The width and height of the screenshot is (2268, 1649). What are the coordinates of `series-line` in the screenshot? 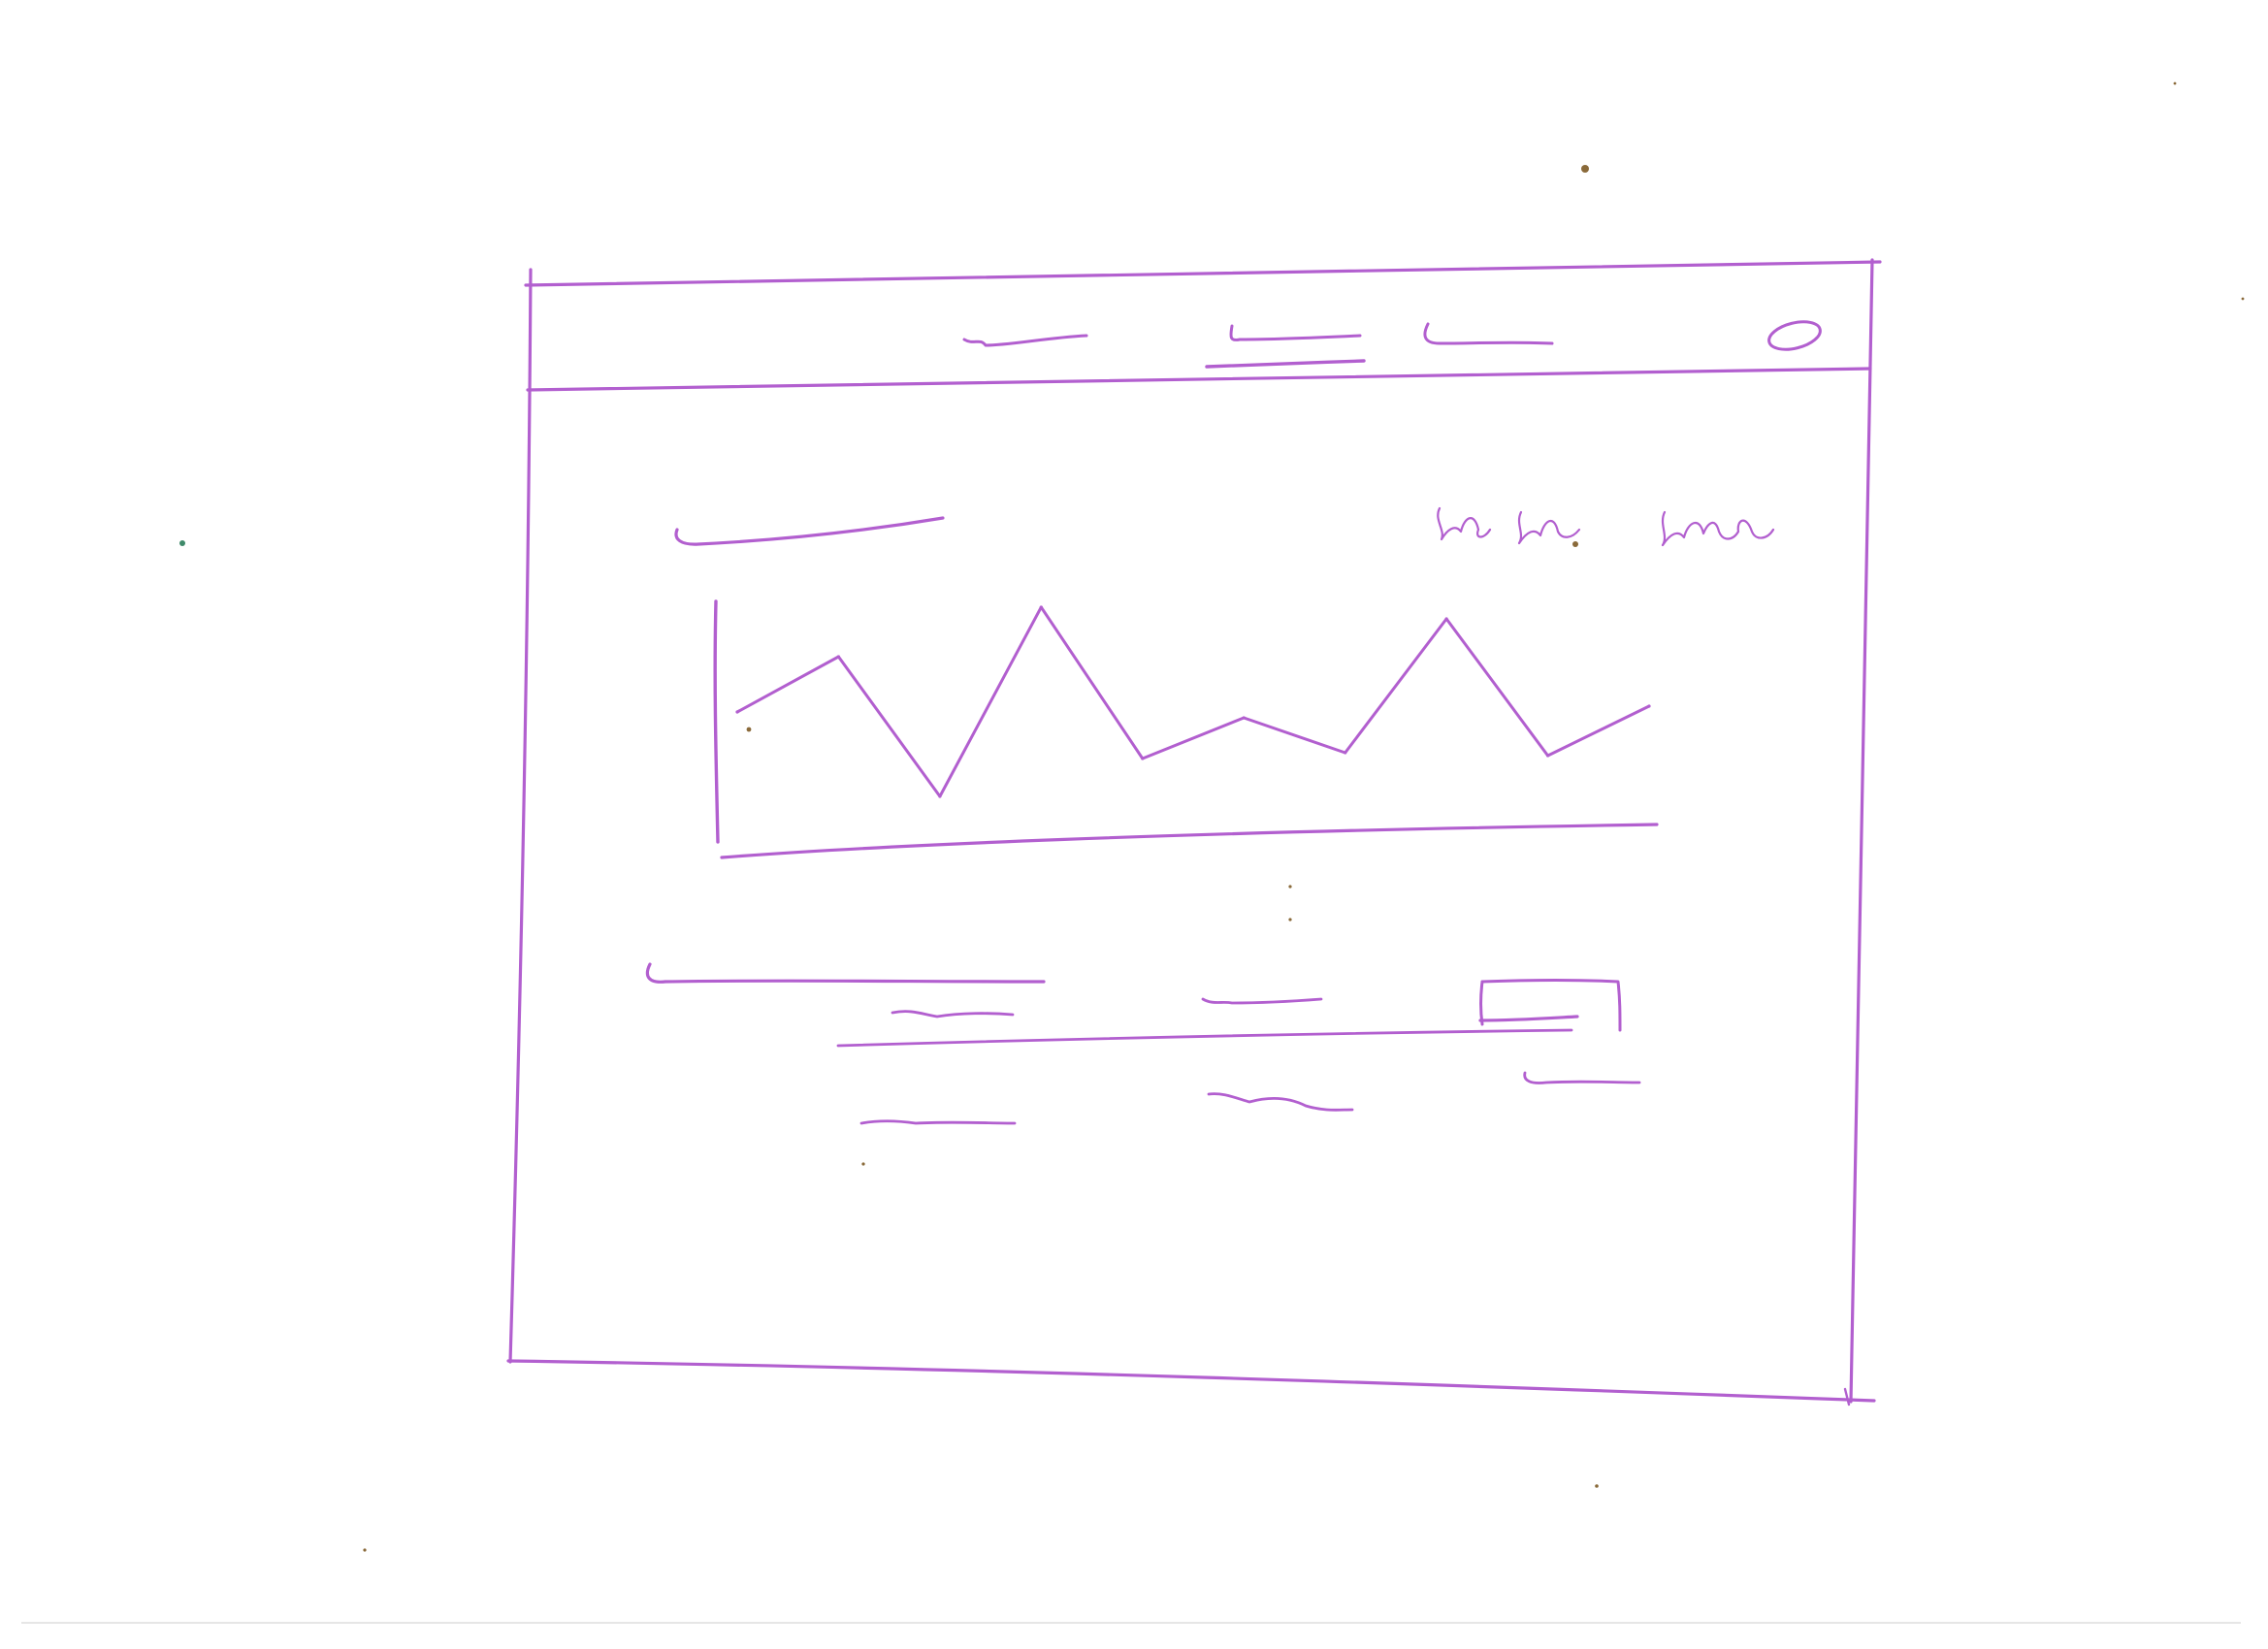 It's located at (1193, 701).